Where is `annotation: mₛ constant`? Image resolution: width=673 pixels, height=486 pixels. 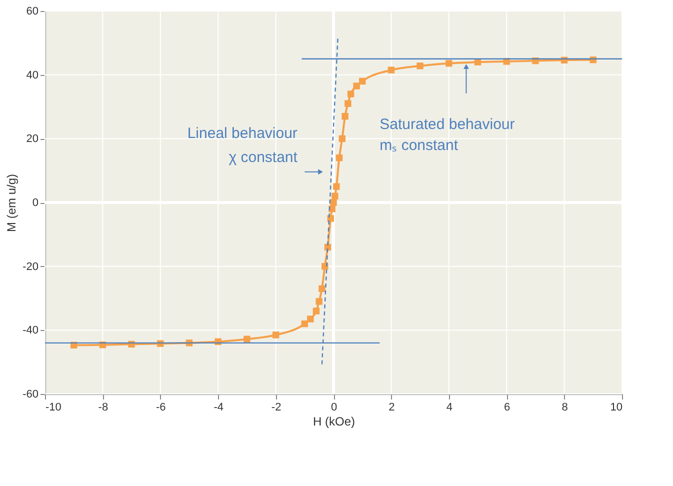
annotation: mₛ constant is located at coordinates (419, 145).